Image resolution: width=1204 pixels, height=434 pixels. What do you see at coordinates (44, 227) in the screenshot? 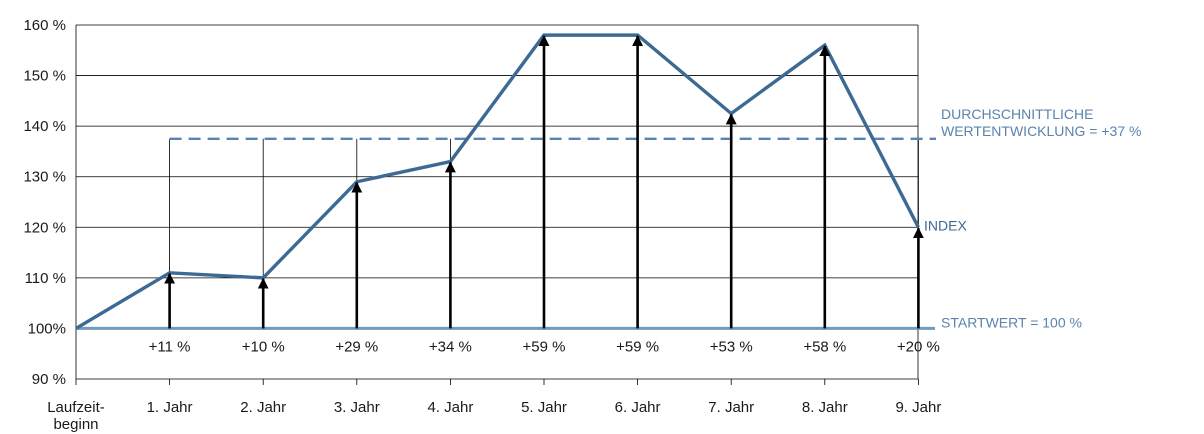
I see `y-tick-label: 120 %` at bounding box center [44, 227].